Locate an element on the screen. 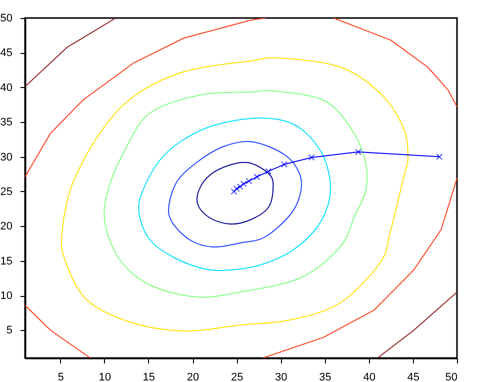 The height and width of the screenshot is (382, 484). y-tick-label: 10 is located at coordinates (6, 296).